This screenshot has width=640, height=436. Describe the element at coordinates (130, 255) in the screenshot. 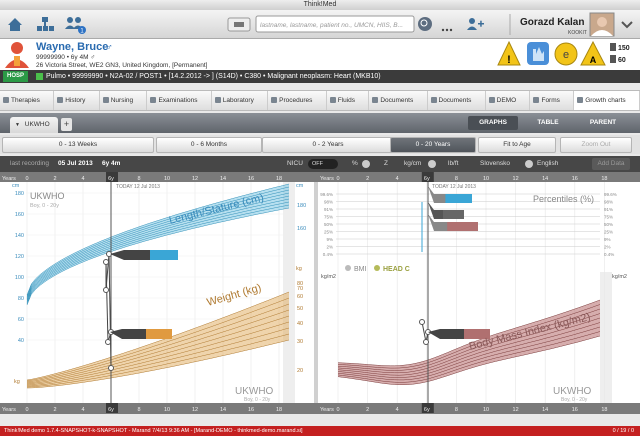

I see `length-indicator` at that location.